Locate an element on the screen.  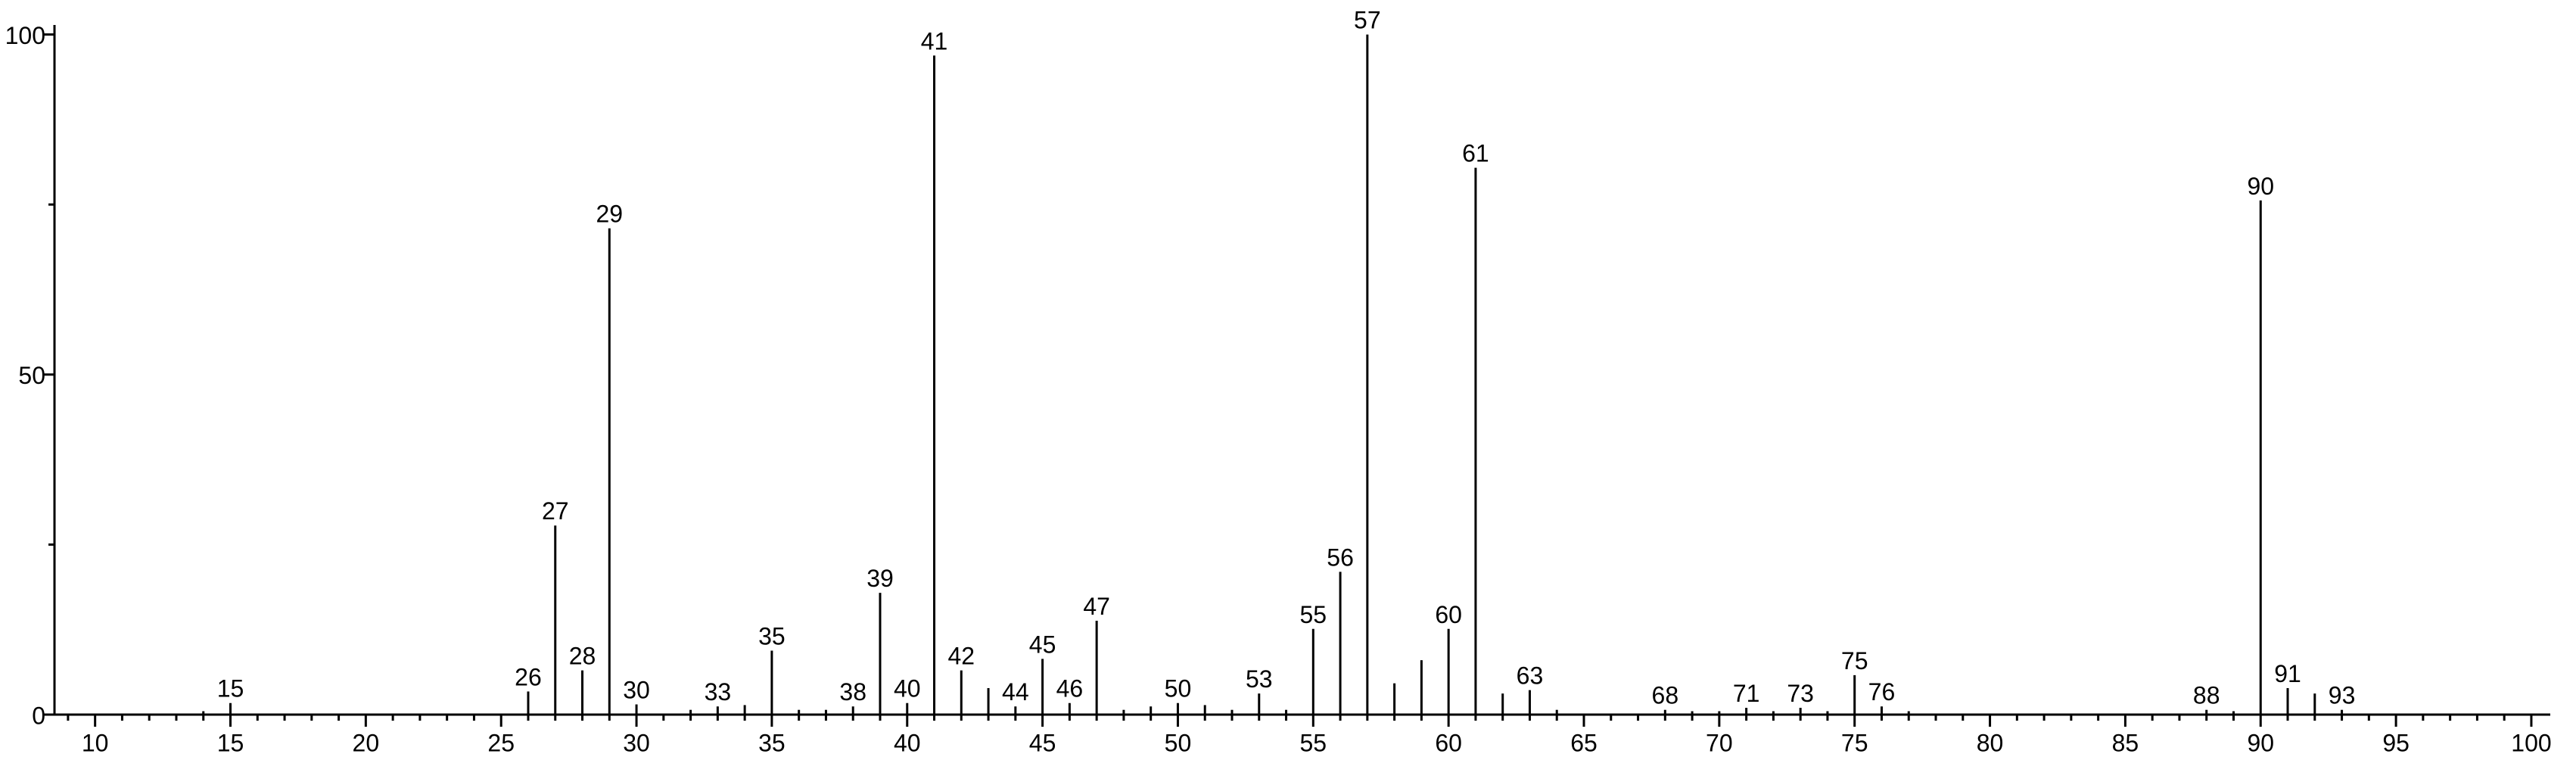
peak-label: 73 is located at coordinates (1800, 693).